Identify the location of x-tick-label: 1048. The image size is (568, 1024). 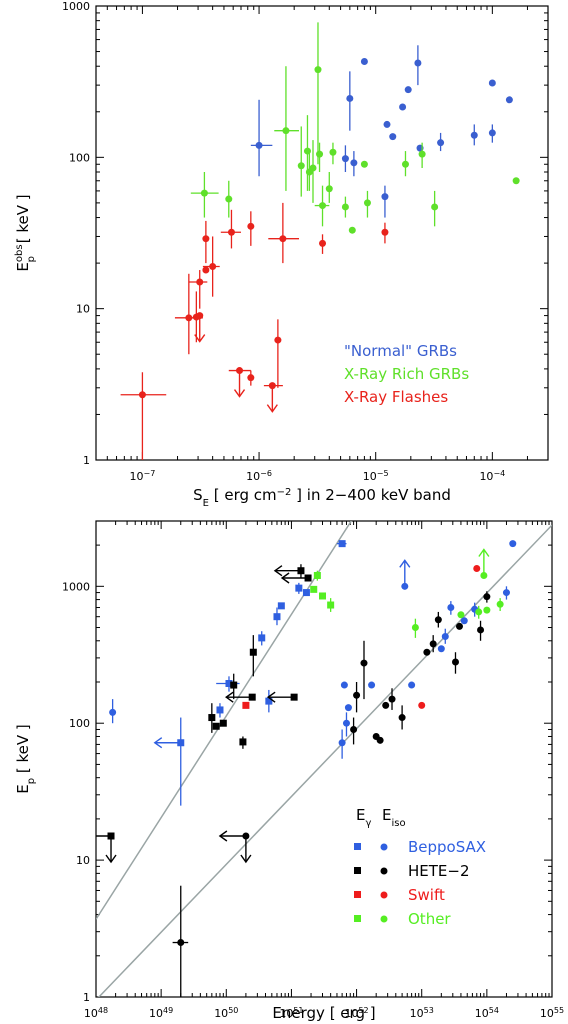
(96, 1013).